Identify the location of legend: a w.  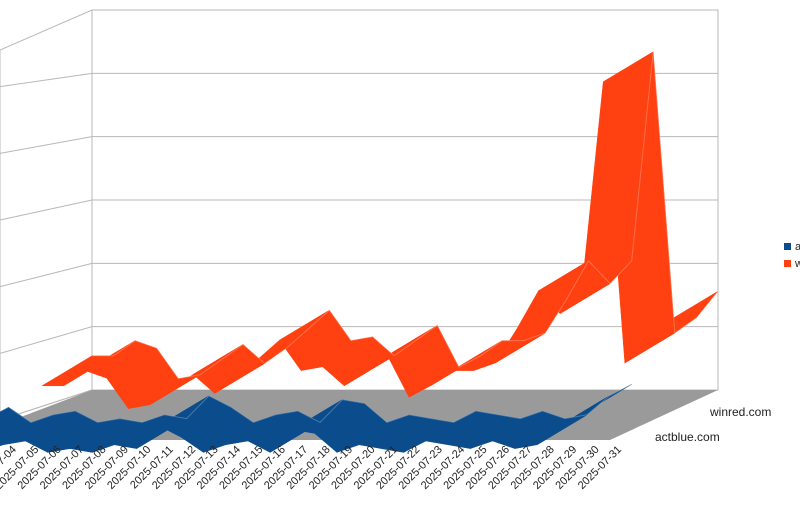
(792, 255).